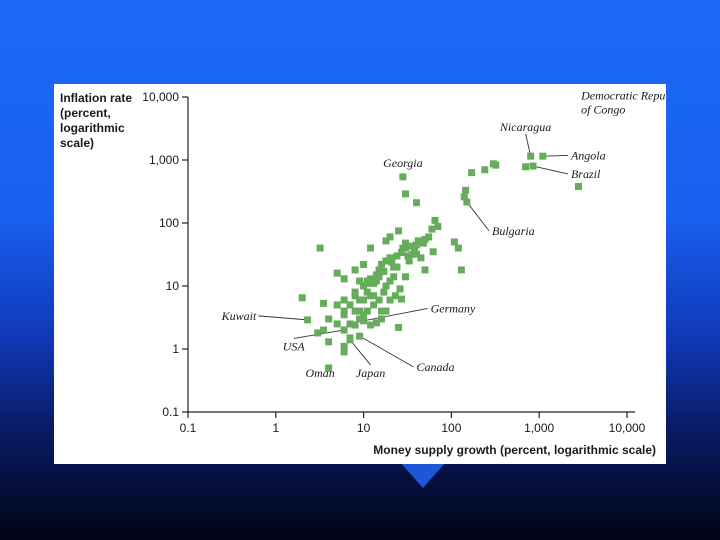  Describe the element at coordinates (588, 155) in the screenshot. I see `annotation-label: Angola` at that location.